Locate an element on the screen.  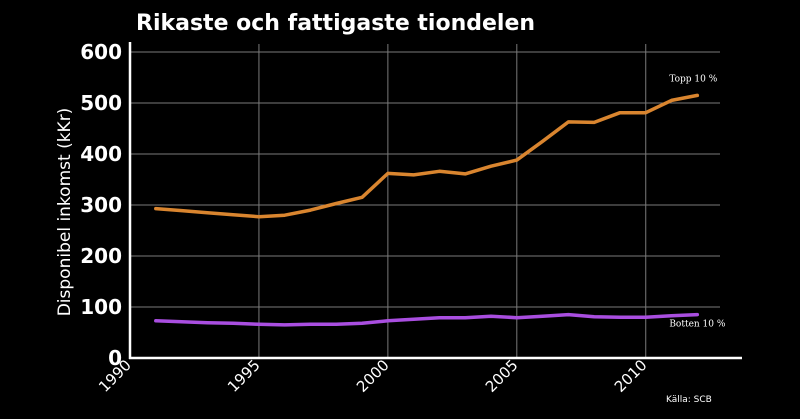
x-tick-labels: 1990 1995 2000 2005 2010 is located at coordinates (372, 376).